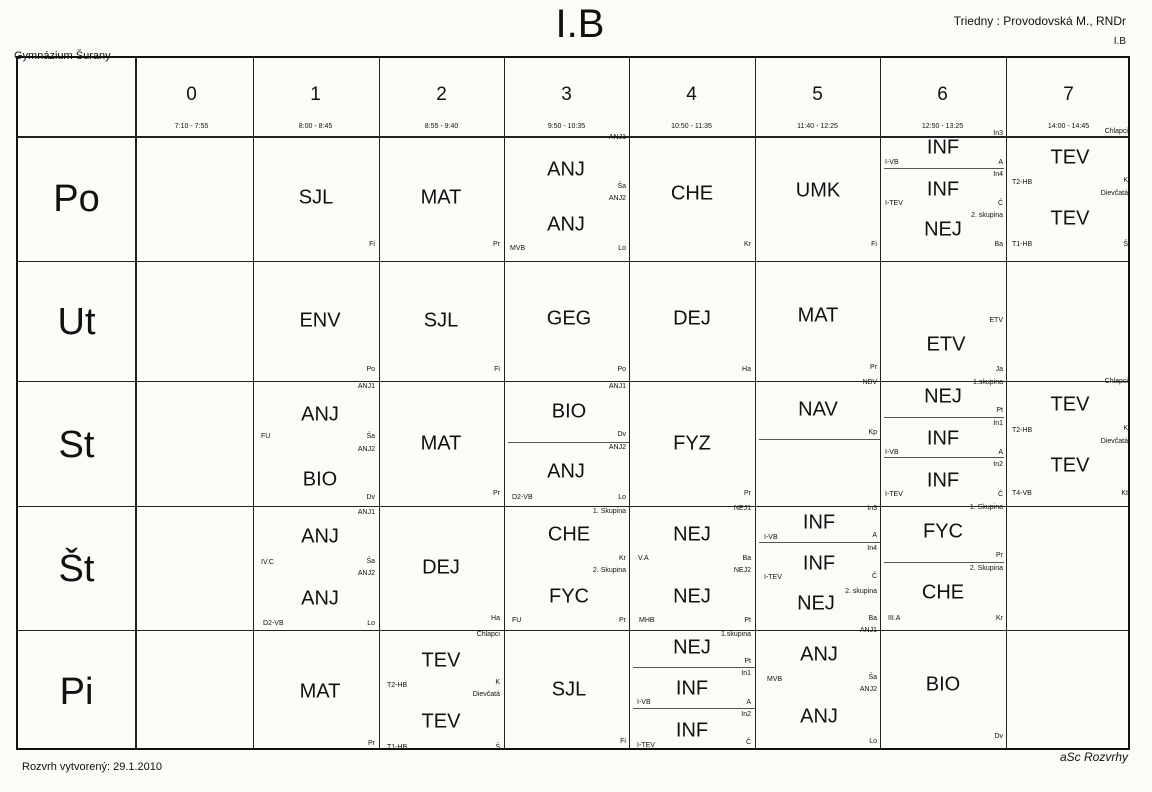 The width and height of the screenshot is (1152, 792). Describe the element at coordinates (371, 623) in the screenshot. I see `lesson-teacher: Lo` at that location.